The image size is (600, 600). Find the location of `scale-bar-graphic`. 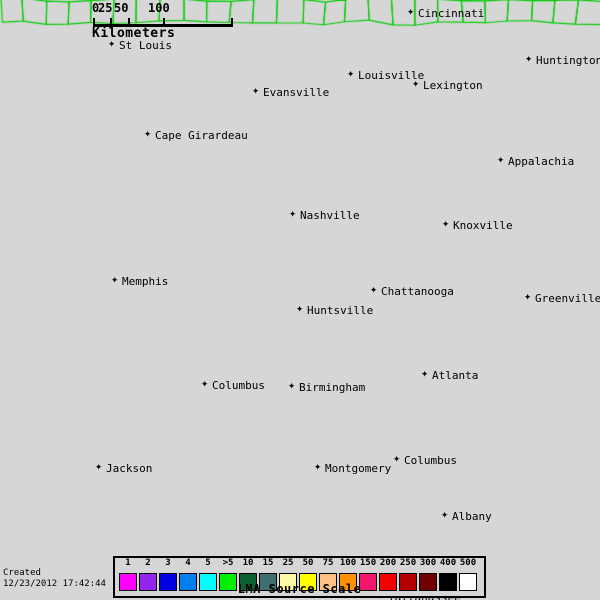

scale-bar-graphic is located at coordinates (163, 21).